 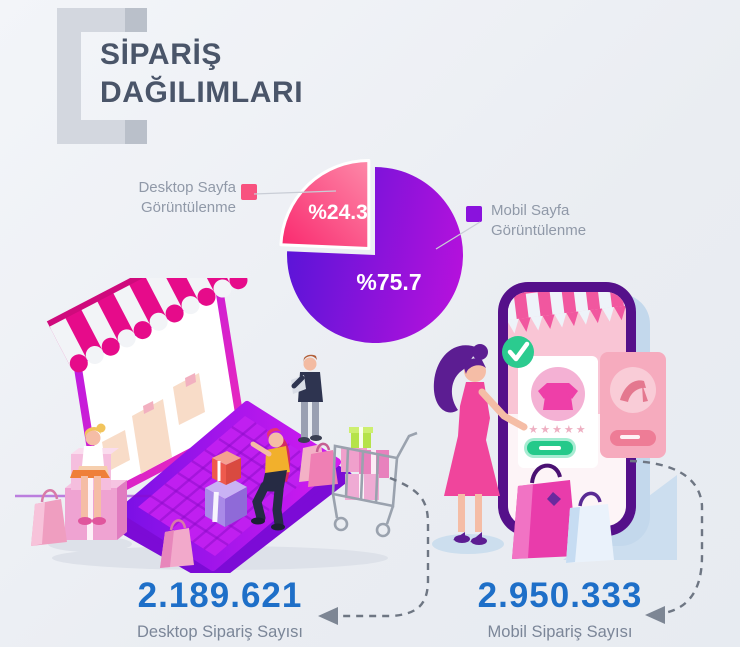 What do you see at coordinates (375, 255) in the screenshot?
I see `pie-slice-mobil` at bounding box center [375, 255].